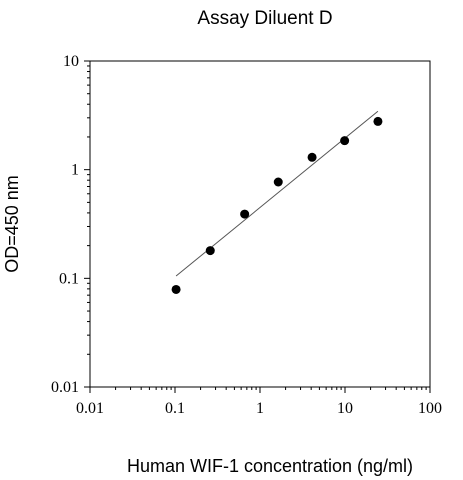 This screenshot has width=463, height=480. What do you see at coordinates (70, 224) in the screenshot?
I see `y-axis: 0.01 0.1 1 10` at bounding box center [70, 224].